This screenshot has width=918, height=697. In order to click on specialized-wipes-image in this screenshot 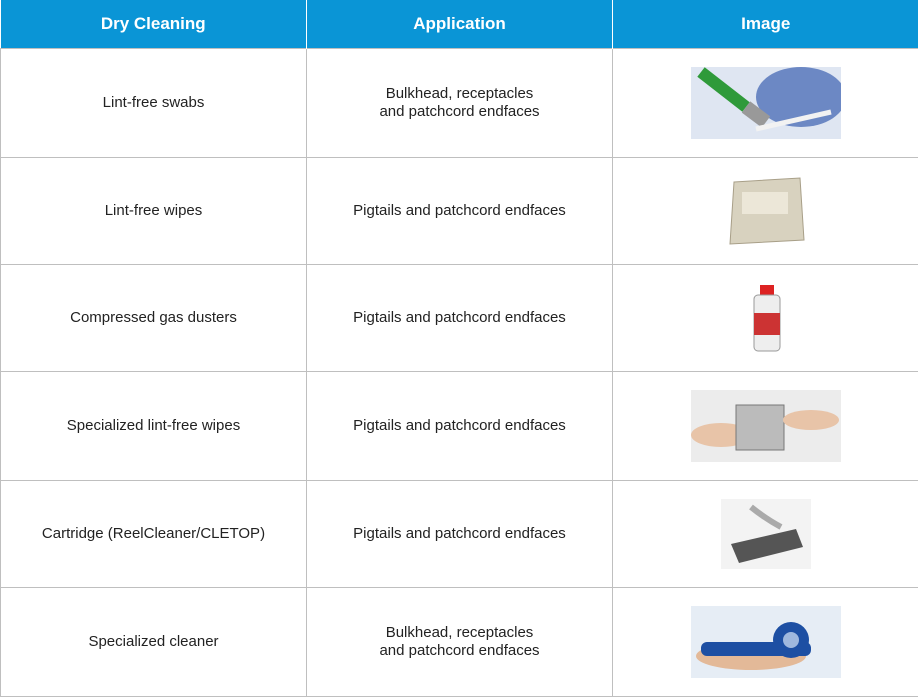, I will do `click(766, 426)`.